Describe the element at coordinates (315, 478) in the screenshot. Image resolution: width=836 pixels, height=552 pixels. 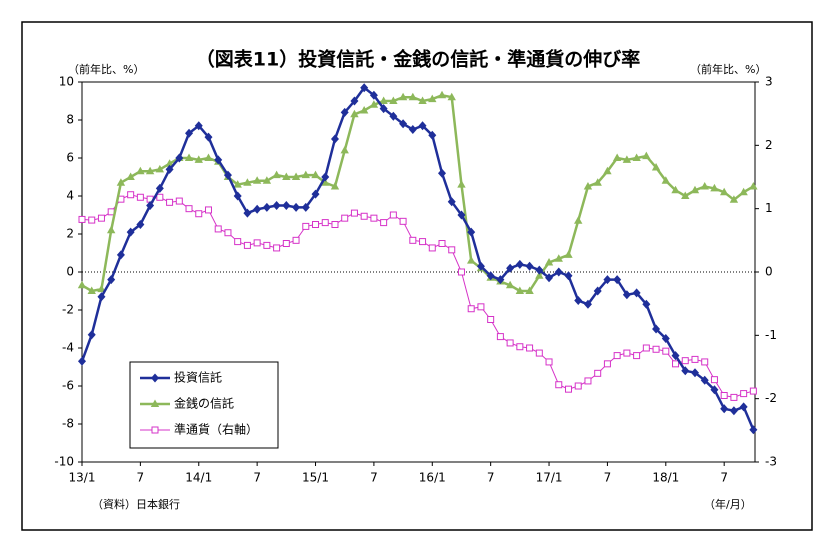
I see `x-tick-label: 15/1` at that location.